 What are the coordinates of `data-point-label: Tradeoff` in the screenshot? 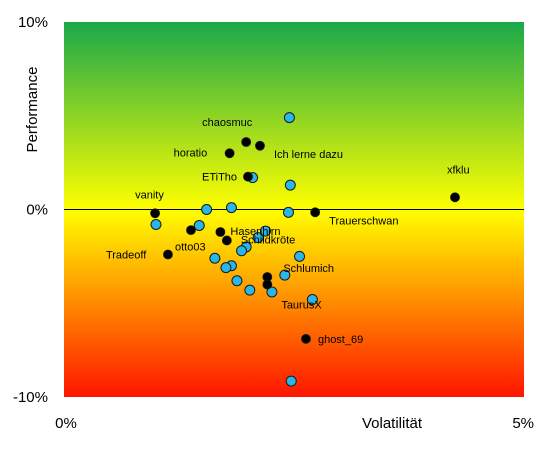 It's located at (126, 256).